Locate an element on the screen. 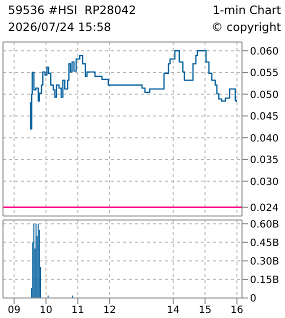 The image size is (285, 318). y-tick-label: 0.15B is located at coordinates (265, 280).